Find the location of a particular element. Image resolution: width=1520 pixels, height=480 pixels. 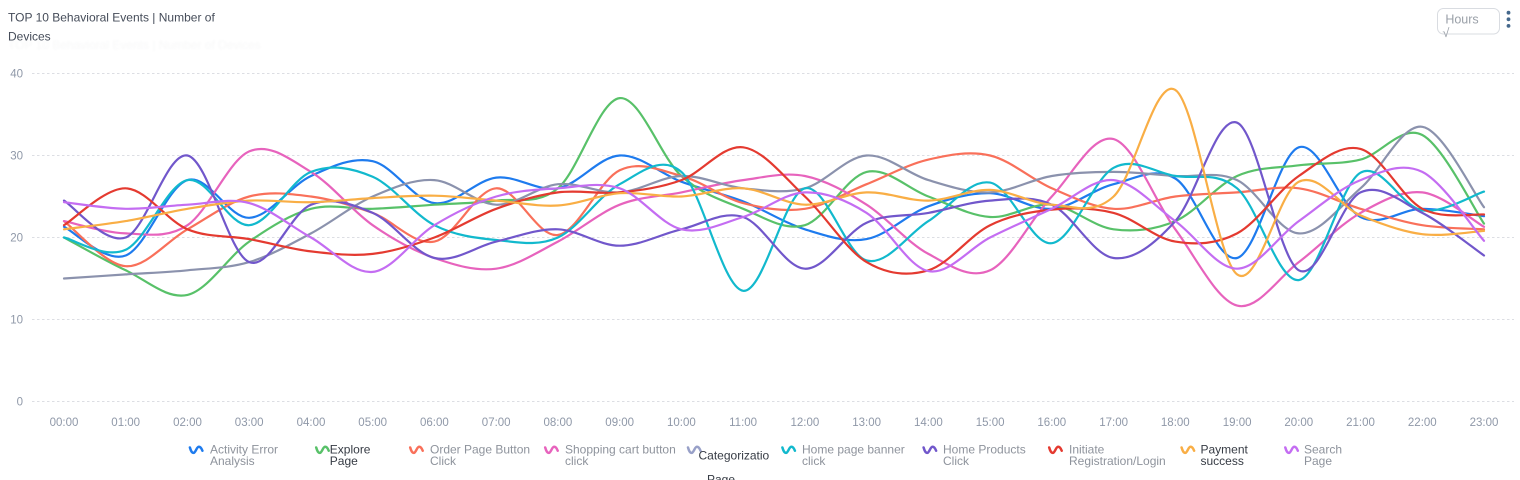

svg-text: 22:00 is located at coordinates (1422, 423).